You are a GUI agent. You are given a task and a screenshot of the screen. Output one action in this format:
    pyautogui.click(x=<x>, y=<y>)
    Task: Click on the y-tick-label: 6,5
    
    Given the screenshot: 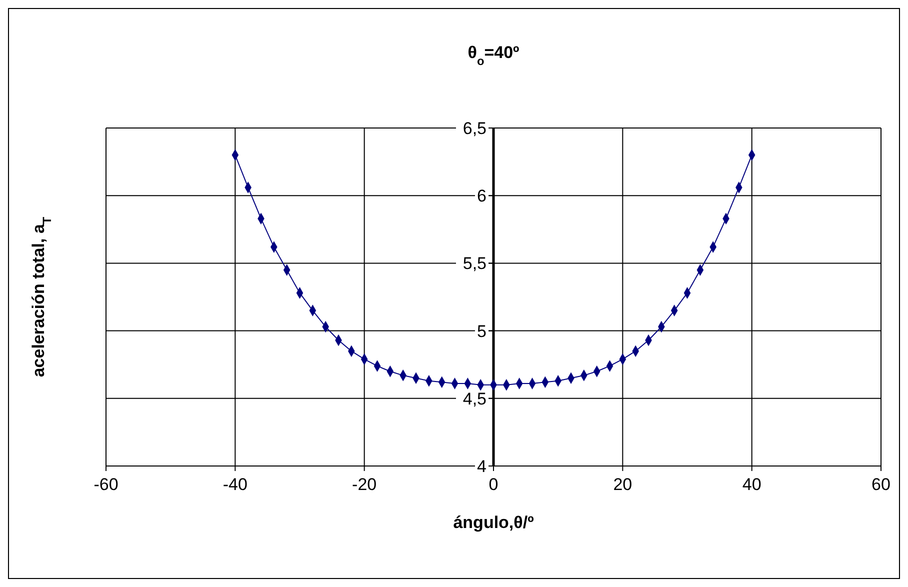 What is the action you would take?
    pyautogui.click(x=474, y=128)
    